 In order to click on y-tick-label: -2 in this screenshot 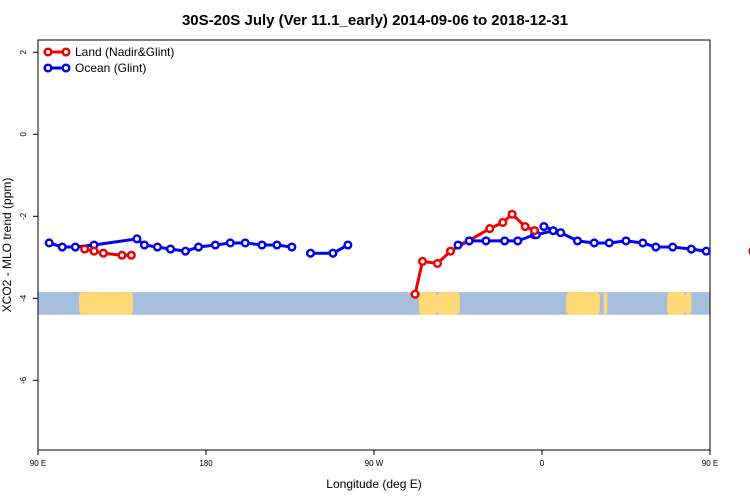, I will do `click(23, 216)`.